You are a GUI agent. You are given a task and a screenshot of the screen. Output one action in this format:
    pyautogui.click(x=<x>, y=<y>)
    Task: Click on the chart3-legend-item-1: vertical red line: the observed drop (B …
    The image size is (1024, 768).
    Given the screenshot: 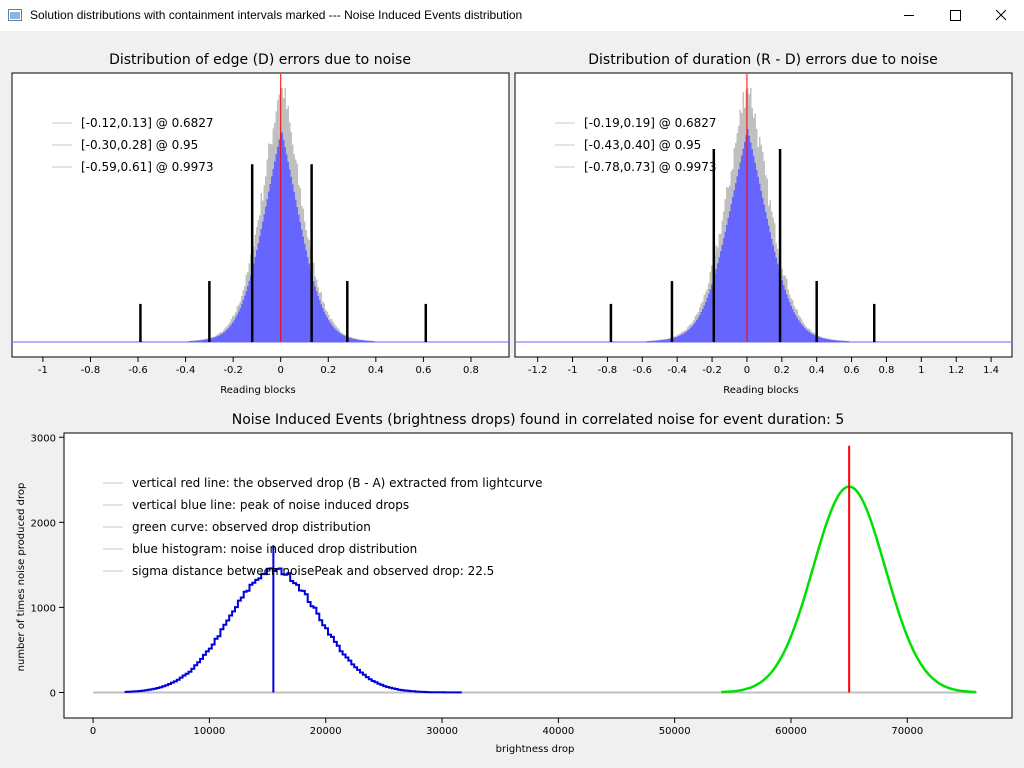 What is the action you would take?
    pyautogui.click(x=337, y=483)
    